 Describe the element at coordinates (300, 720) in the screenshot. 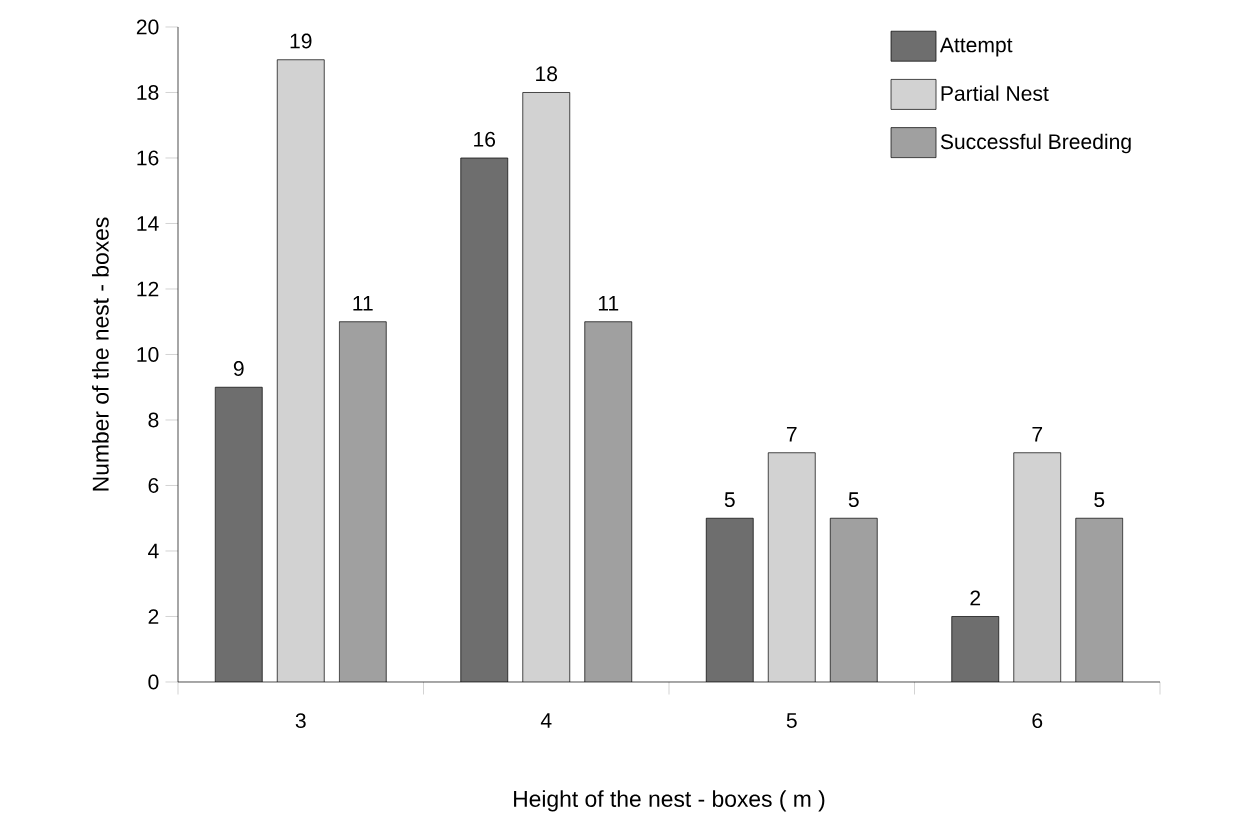

I see `x-tick-label: 3` at that location.